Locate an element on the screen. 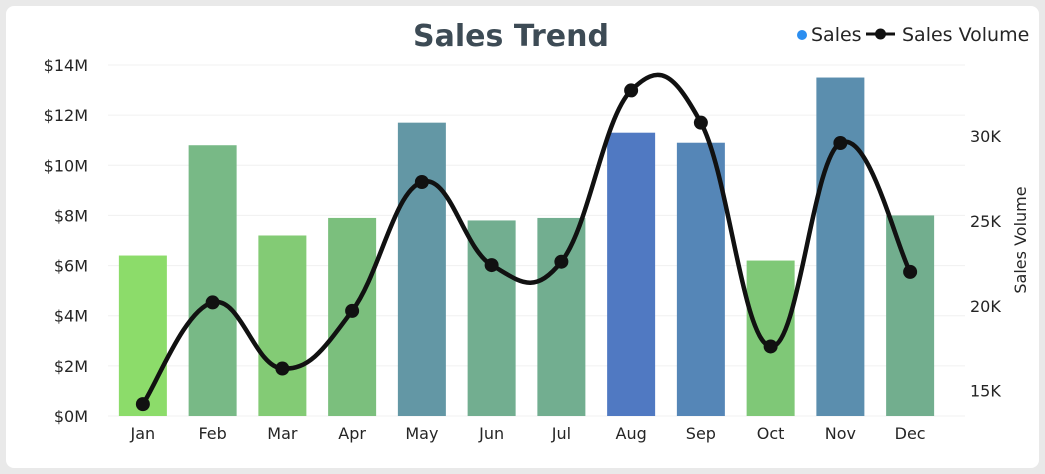 This screenshot has height=474, width=1045. legend: Sales Sales Volume is located at coordinates (913, 35).